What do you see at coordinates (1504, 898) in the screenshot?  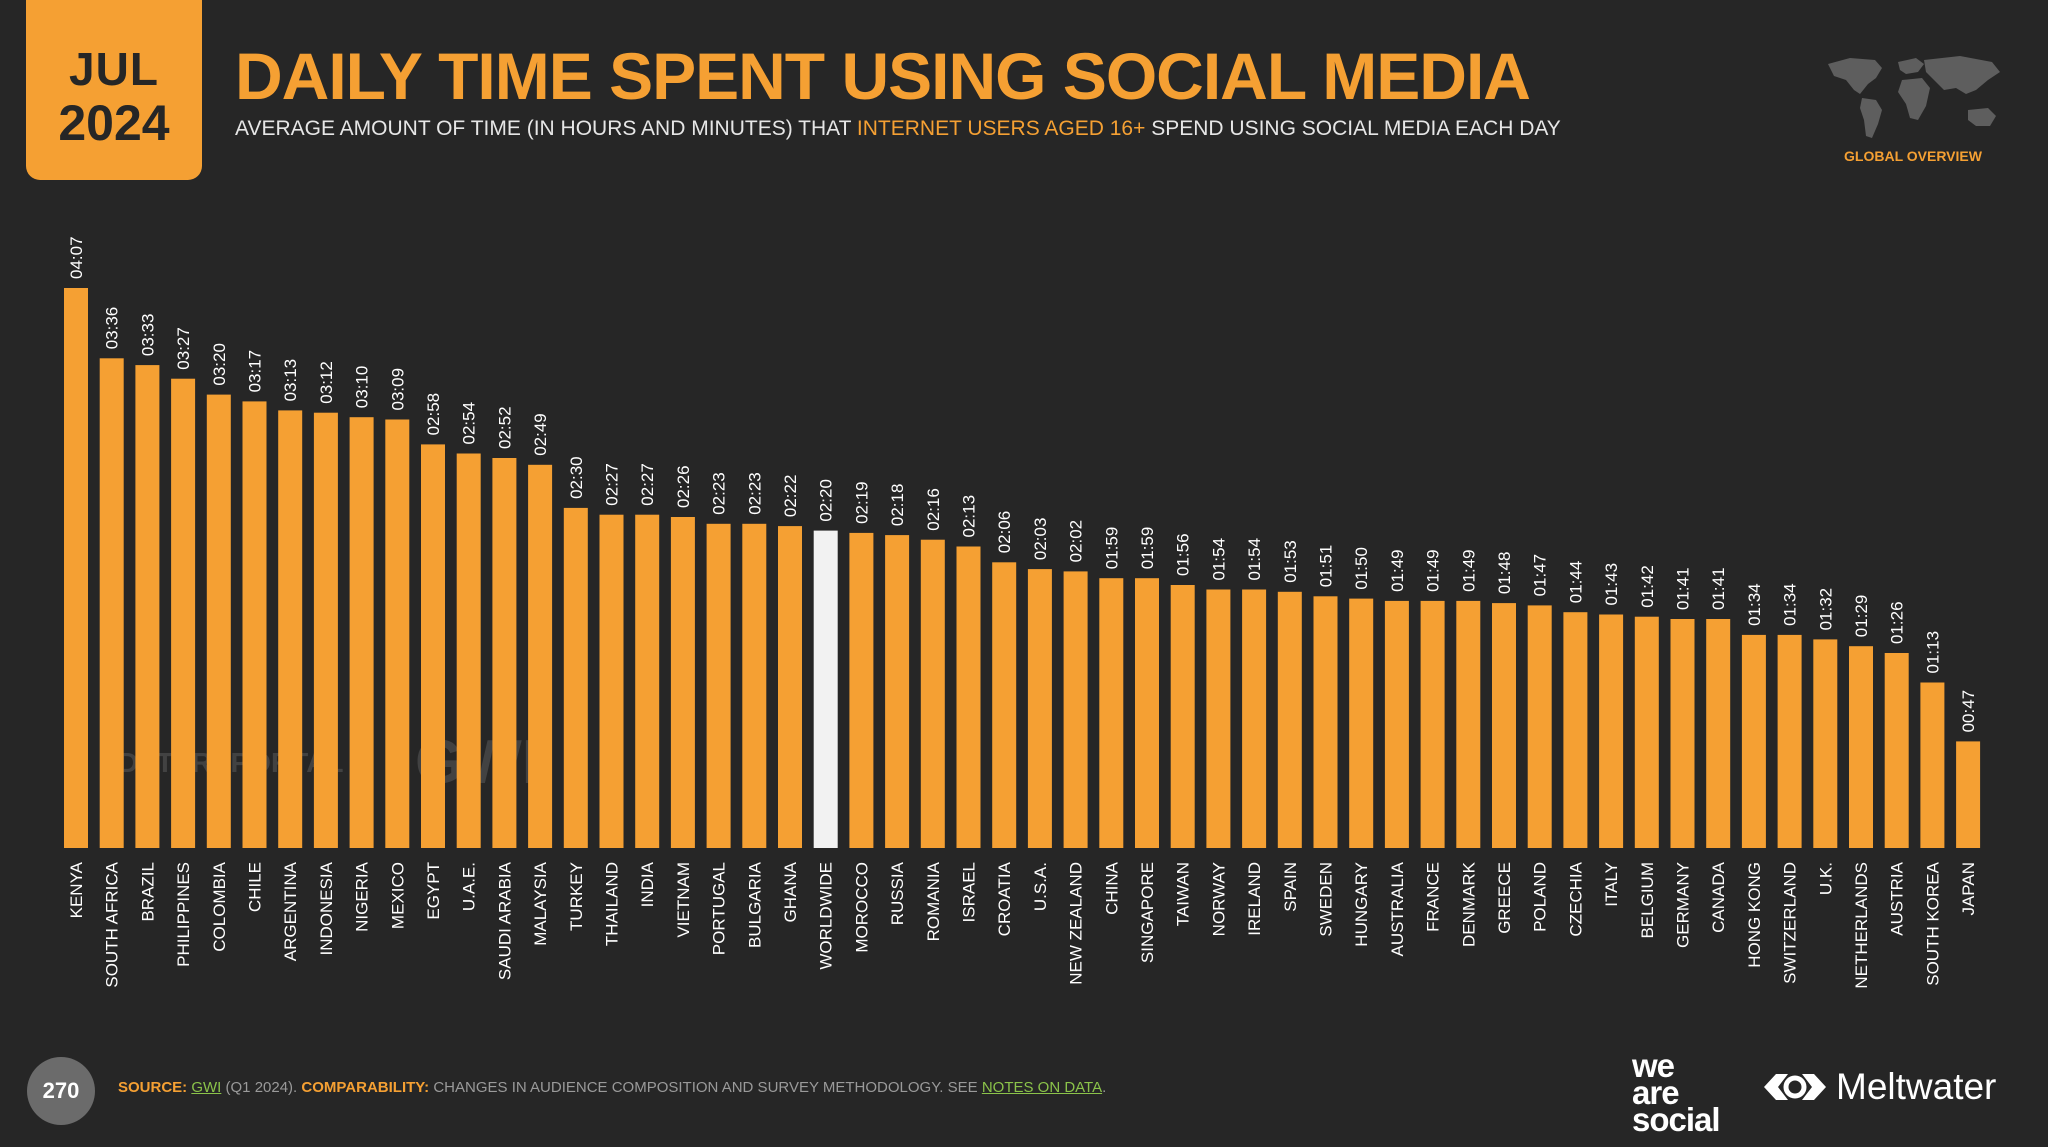 I see `category-label: GREECE` at bounding box center [1504, 898].